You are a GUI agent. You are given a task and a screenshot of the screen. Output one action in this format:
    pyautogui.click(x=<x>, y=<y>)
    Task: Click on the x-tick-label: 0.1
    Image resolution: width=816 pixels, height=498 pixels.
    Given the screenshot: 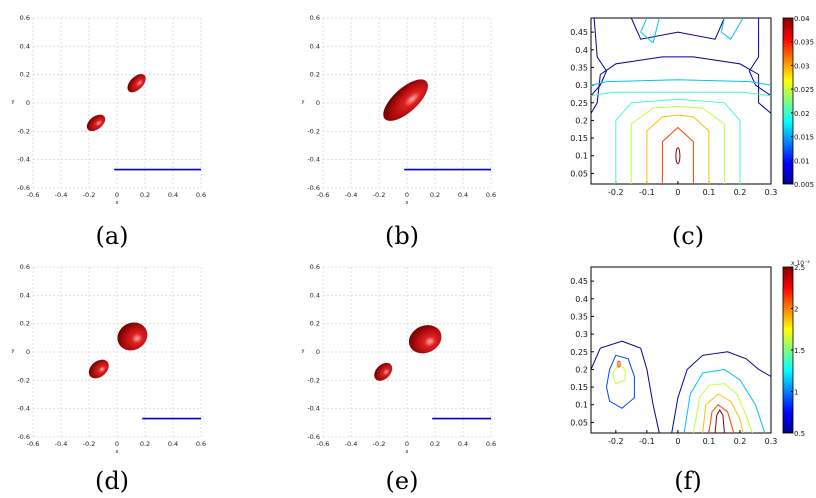 What is the action you would take?
    pyautogui.click(x=709, y=441)
    